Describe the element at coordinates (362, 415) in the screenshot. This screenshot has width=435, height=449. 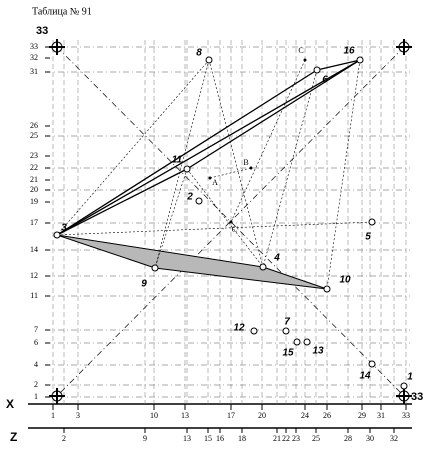
I see `x-scale-label: 29` at that location.